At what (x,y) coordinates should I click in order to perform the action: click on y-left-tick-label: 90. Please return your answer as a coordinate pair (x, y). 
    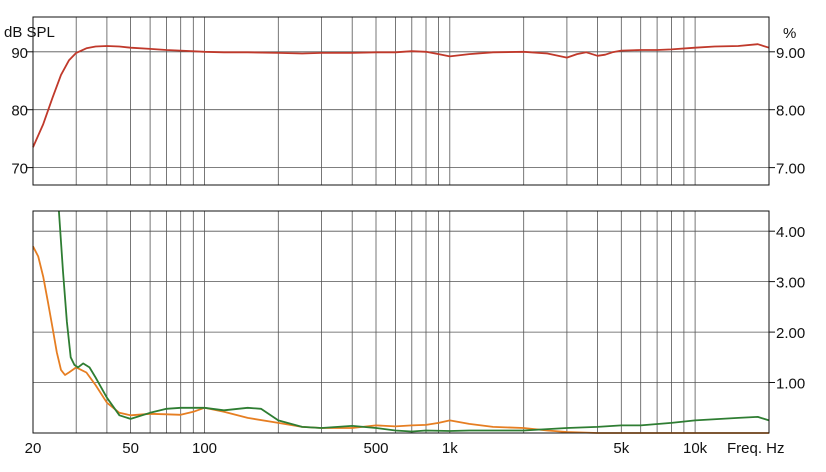
    Looking at the image, I should click on (19, 53).